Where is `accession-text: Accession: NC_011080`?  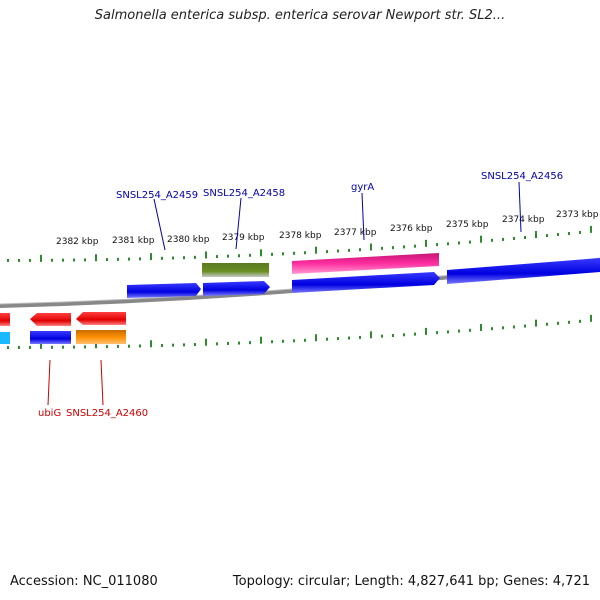
accession-text: Accession: NC_011080 is located at coordinates (84, 581).